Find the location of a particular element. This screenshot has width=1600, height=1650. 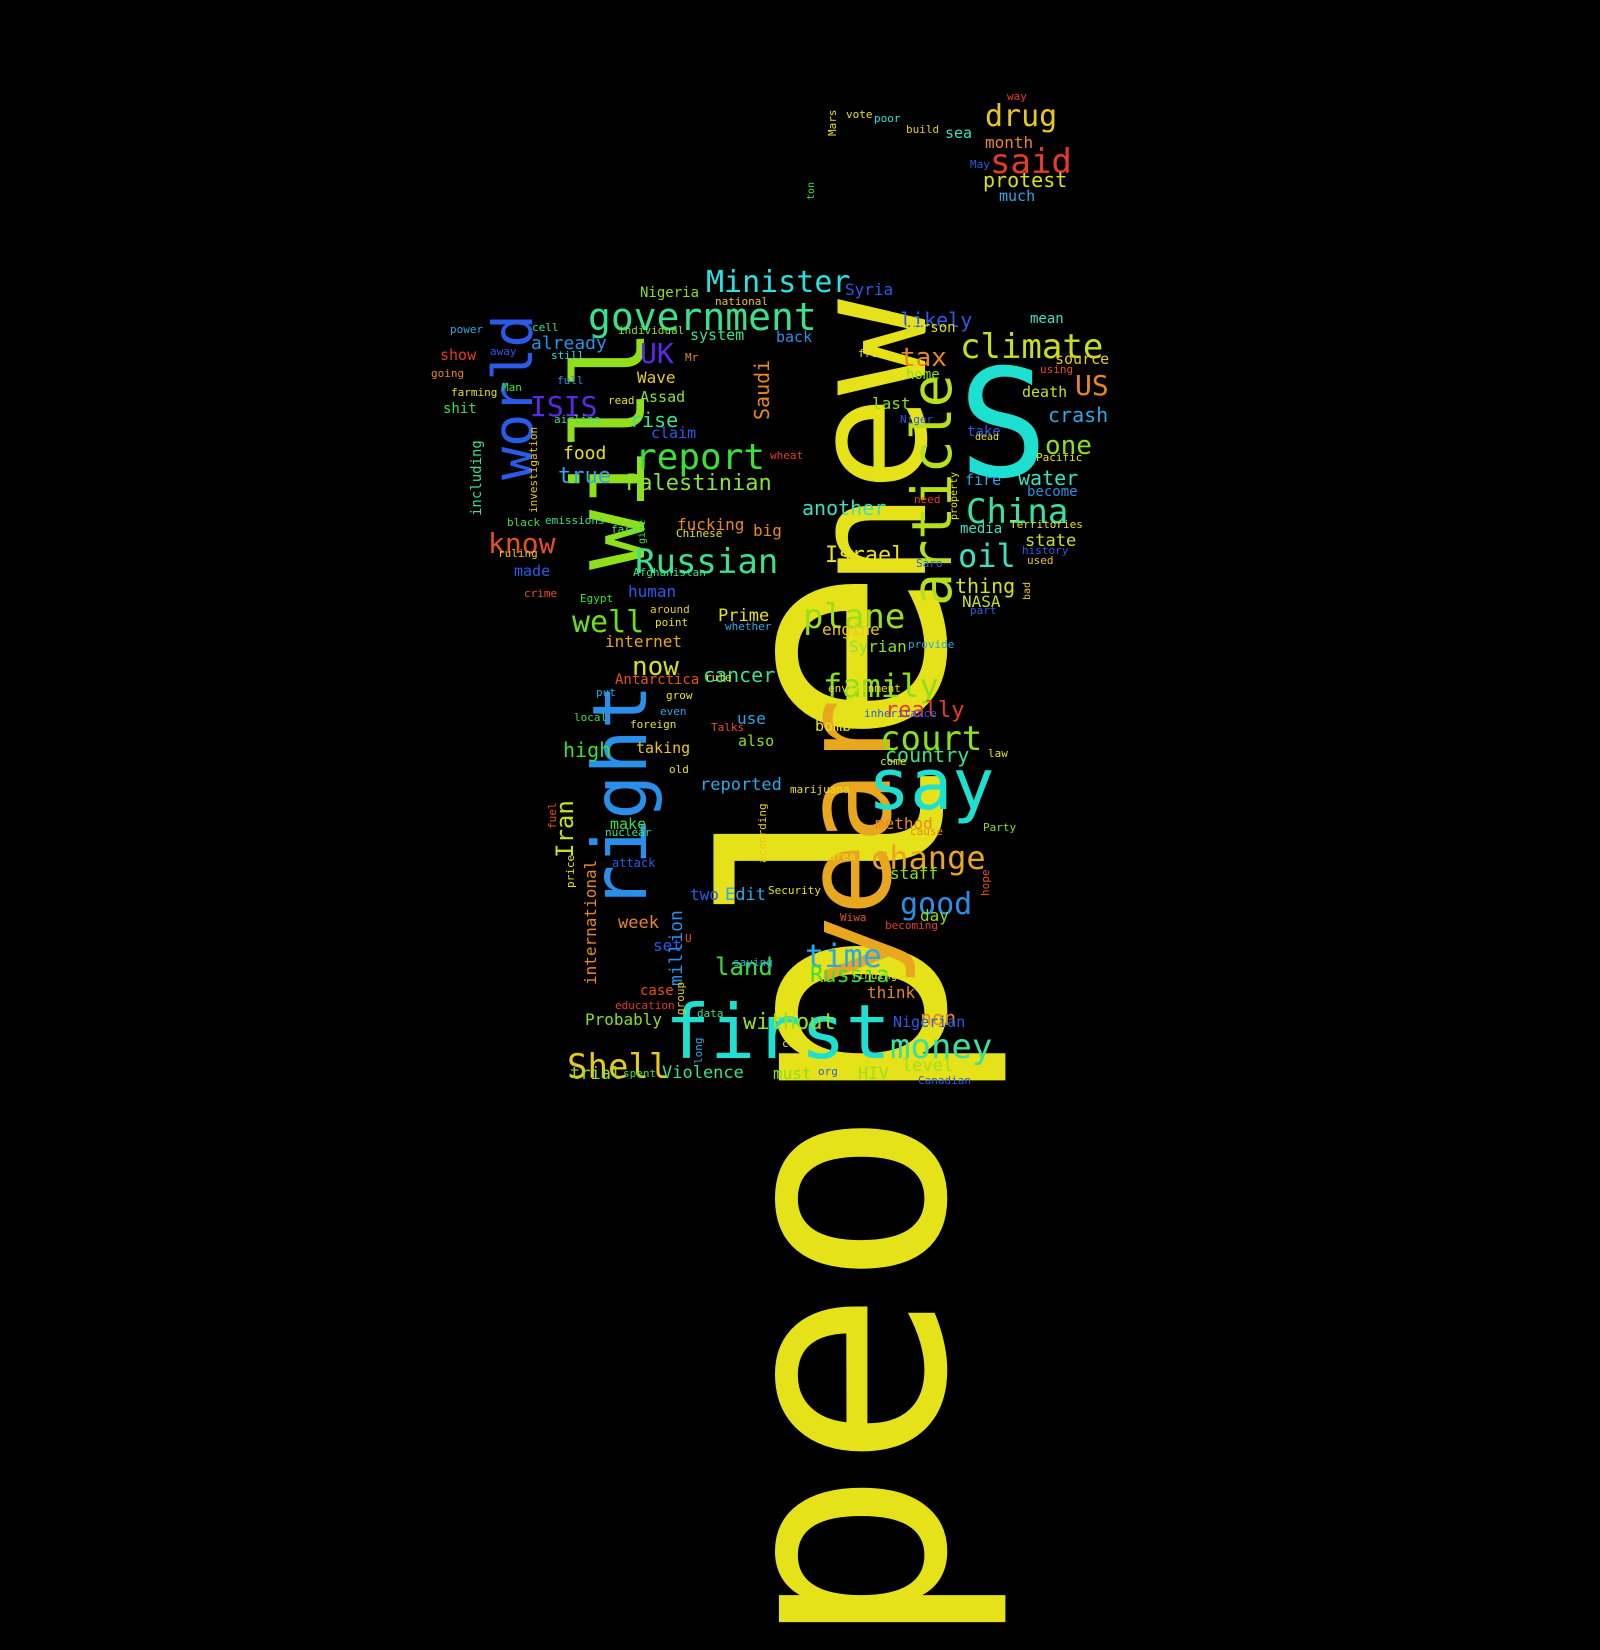

cloud-word-using: using is located at coordinates (1057, 369).